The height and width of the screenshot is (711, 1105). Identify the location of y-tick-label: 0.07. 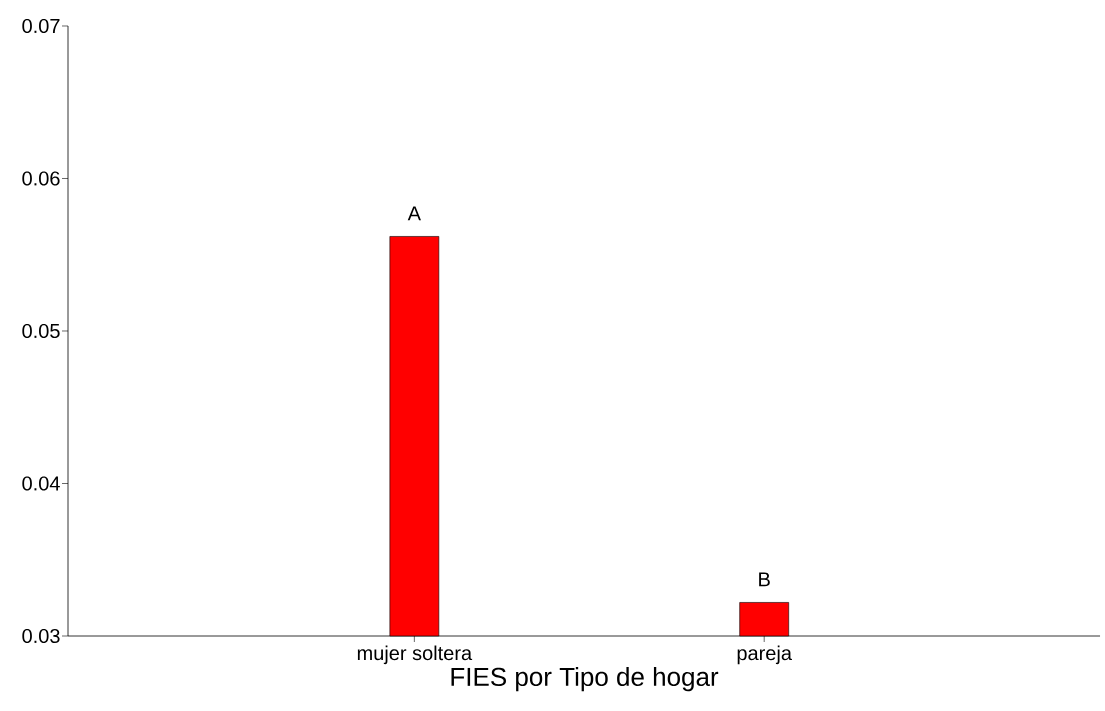
(41, 26).